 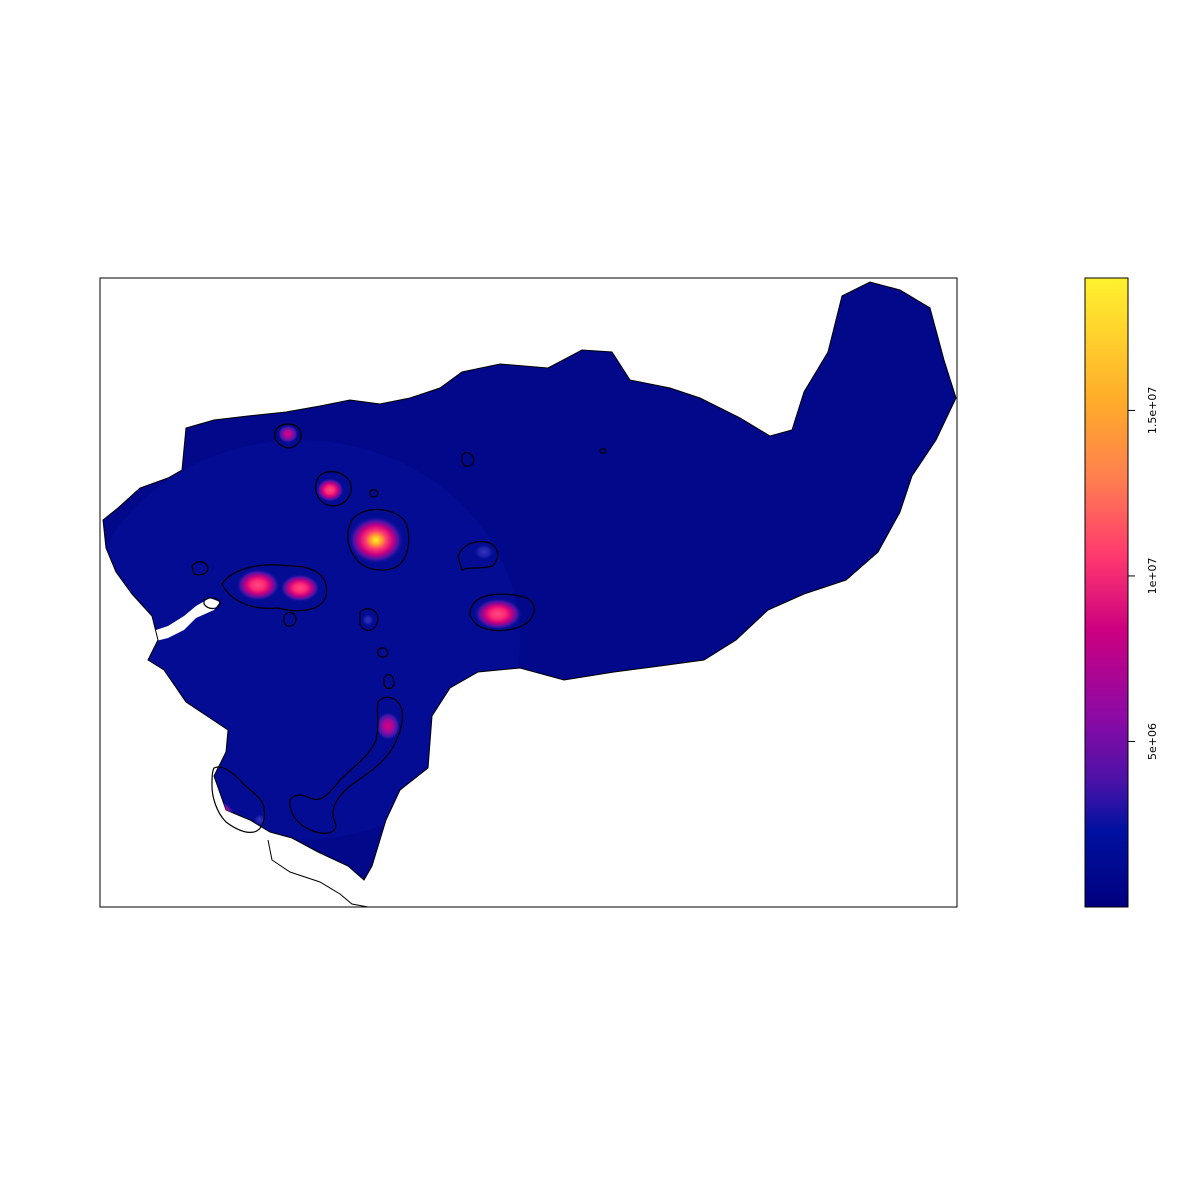 What do you see at coordinates (1152, 575) in the screenshot?
I see `legend-tick-label: 1e+07` at bounding box center [1152, 575].